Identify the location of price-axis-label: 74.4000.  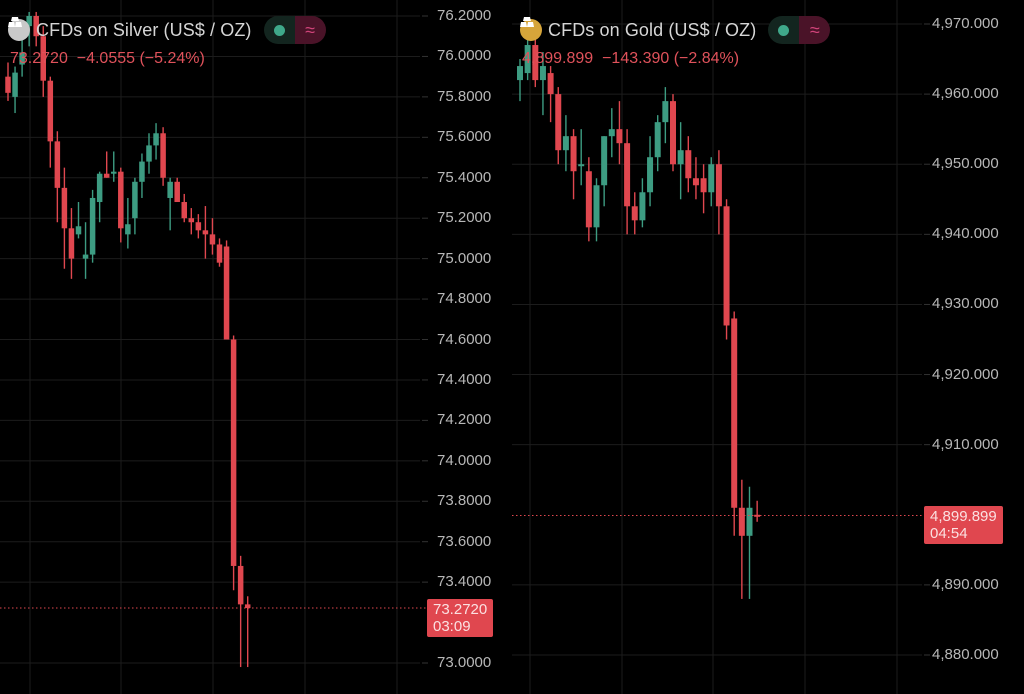
(464, 379).